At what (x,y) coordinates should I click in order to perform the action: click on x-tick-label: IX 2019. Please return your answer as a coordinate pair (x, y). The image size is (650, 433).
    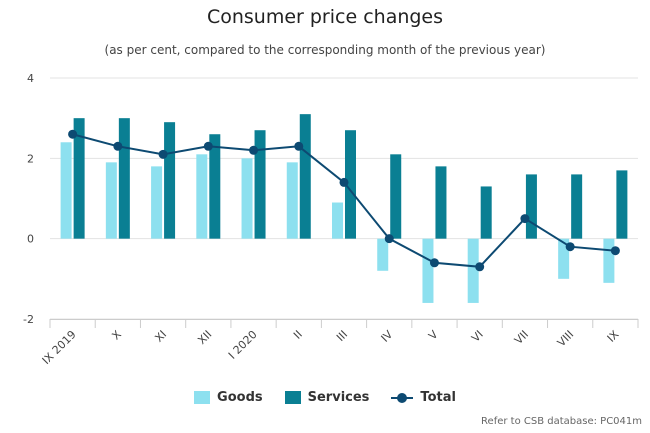
    Looking at the image, I should click on (59, 347).